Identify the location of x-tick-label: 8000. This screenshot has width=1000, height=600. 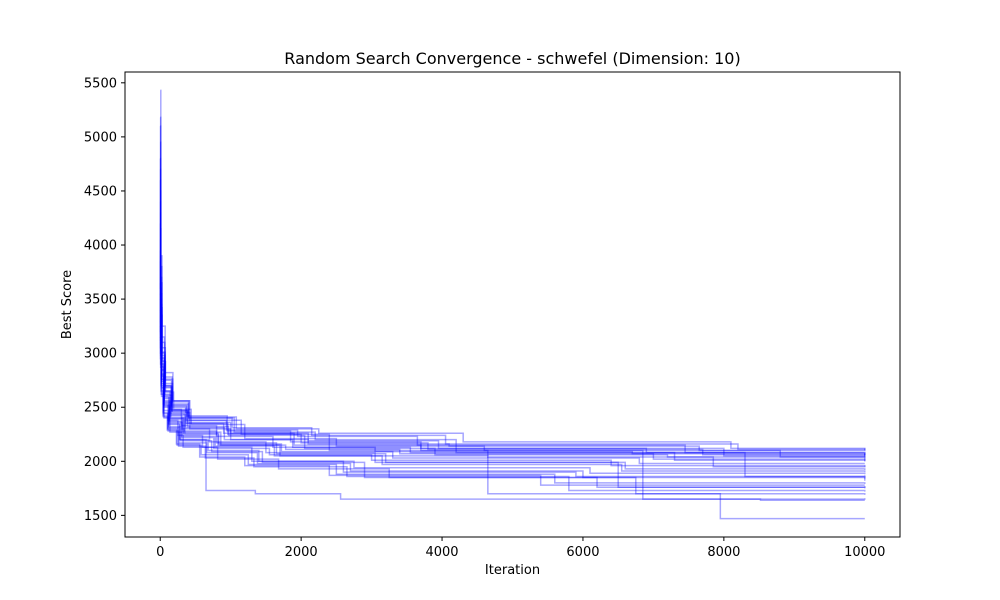
(723, 552).